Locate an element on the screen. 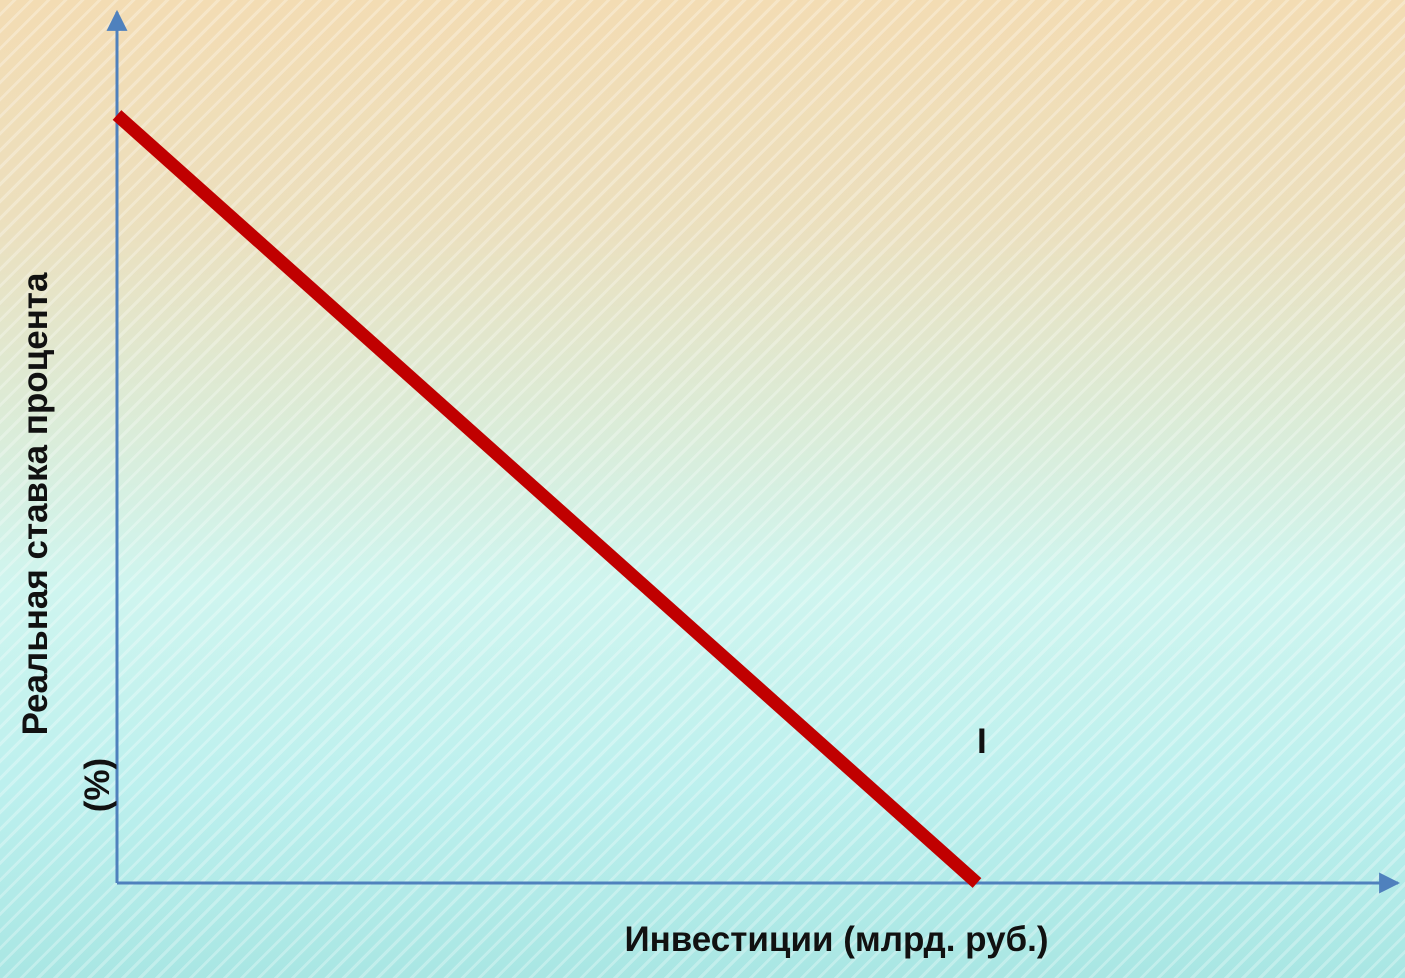 The width and height of the screenshot is (1405, 978). series-label-i: I is located at coordinates (982, 741).